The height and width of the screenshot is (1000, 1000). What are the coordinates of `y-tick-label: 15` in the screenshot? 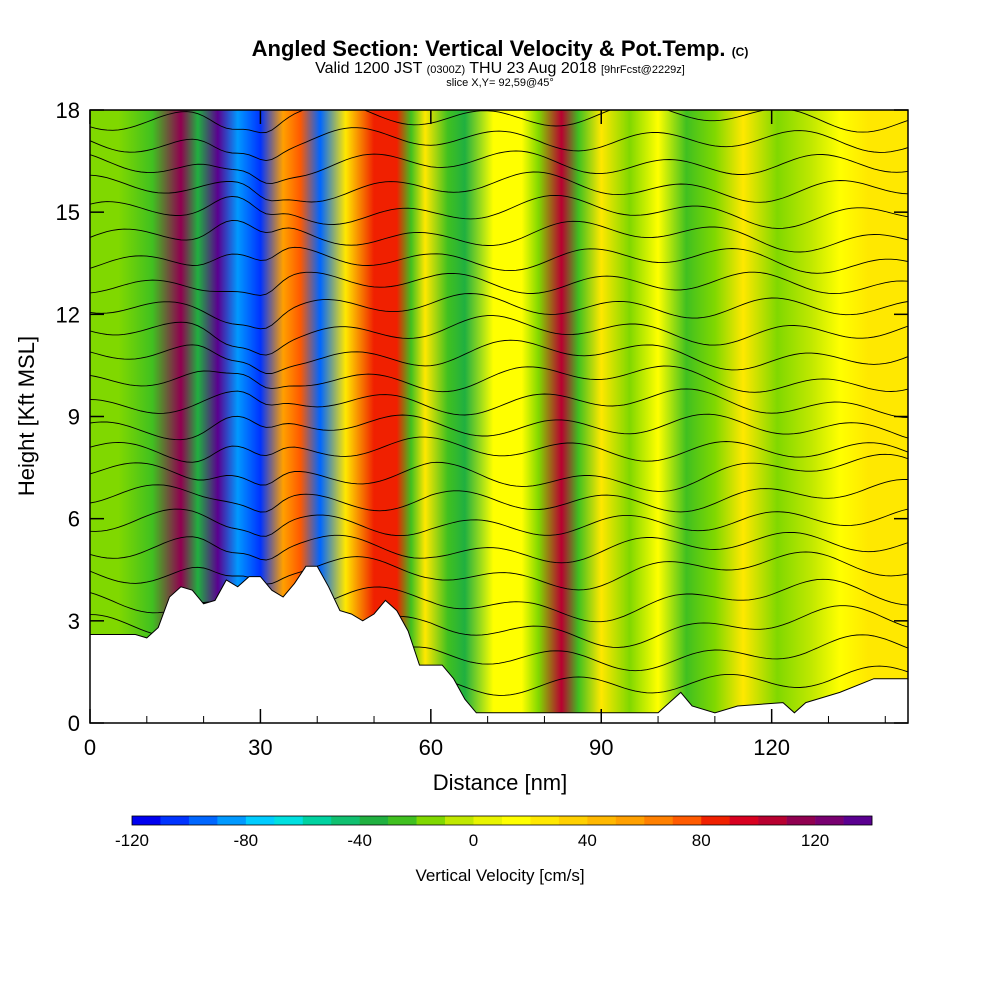 It's located at (68, 212).